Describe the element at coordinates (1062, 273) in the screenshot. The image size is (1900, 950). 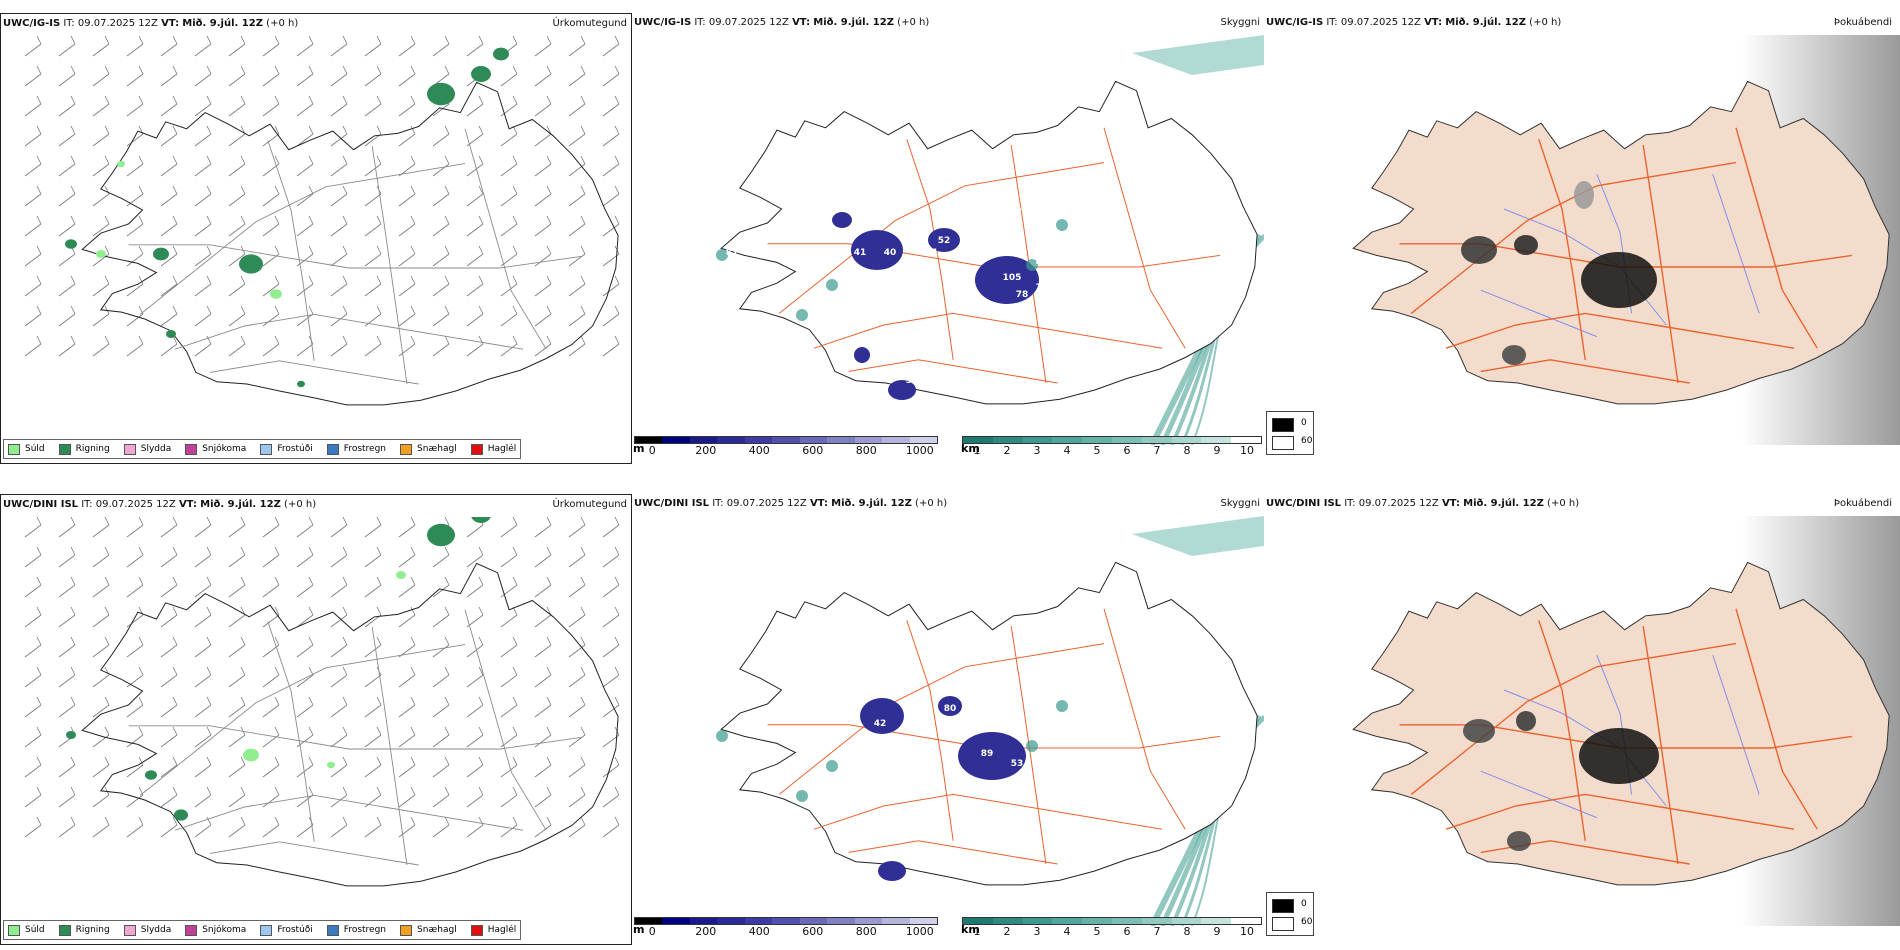
I see `visibility-label: 72` at that location.